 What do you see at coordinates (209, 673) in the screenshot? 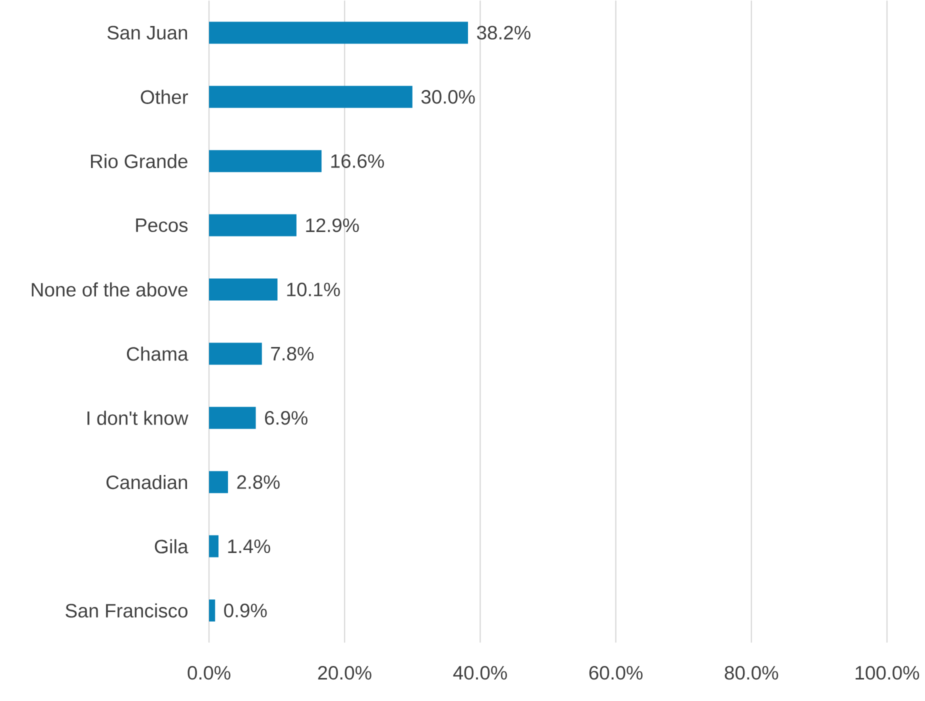
I see `x-tick-label: 0.0%` at bounding box center [209, 673].